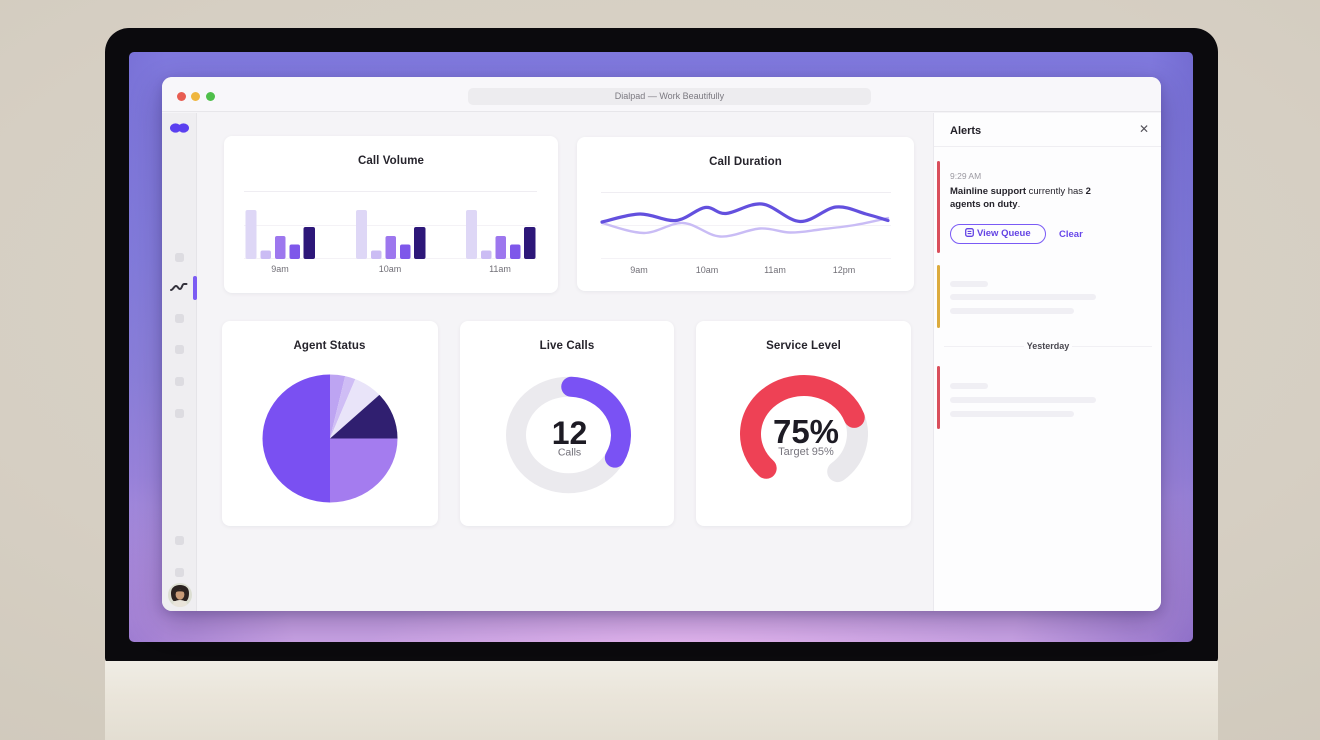  Describe the element at coordinates (569, 453) in the screenshot. I see `svg-text: Calls` at that location.